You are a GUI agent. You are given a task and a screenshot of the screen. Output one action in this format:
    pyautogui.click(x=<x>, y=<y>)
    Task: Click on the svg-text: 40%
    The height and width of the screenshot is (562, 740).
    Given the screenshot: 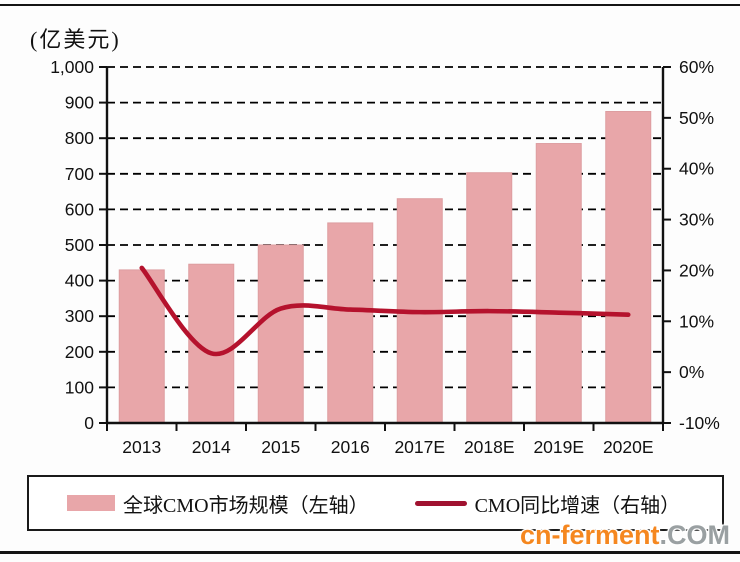 What is the action you would take?
    pyautogui.click(x=696, y=169)
    